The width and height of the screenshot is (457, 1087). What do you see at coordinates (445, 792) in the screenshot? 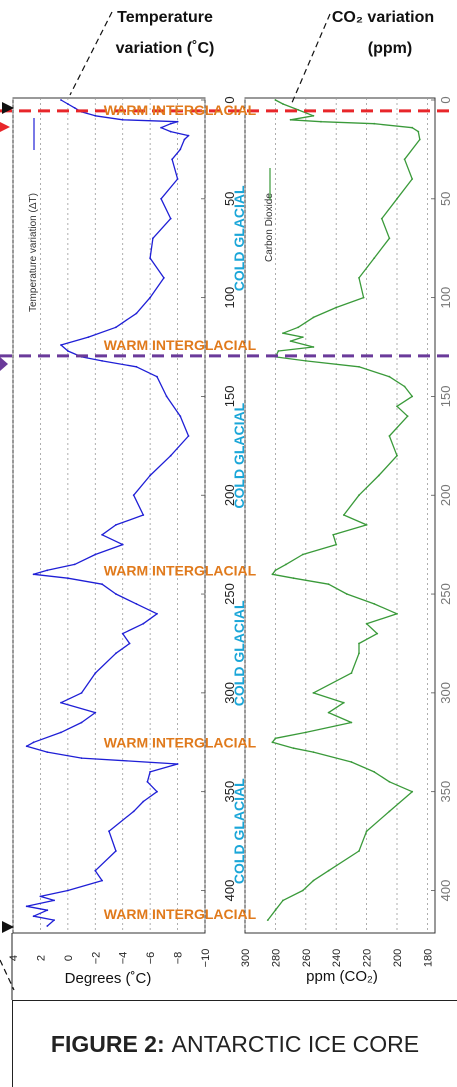
I see `co2-depth-tick: 350` at bounding box center [445, 792].